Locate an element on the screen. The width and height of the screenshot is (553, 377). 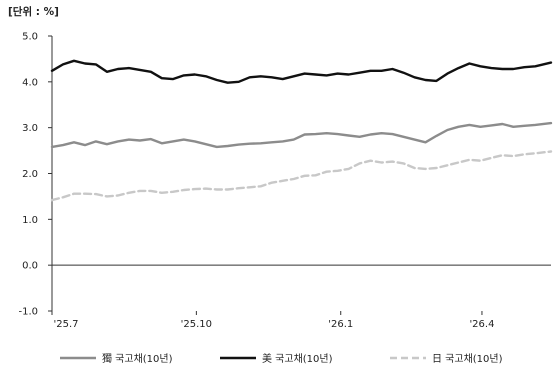
y-axis: 5.0 4.0 3.0 2.0 1.0 0.0 -1.0 is located at coordinates (35, 175).